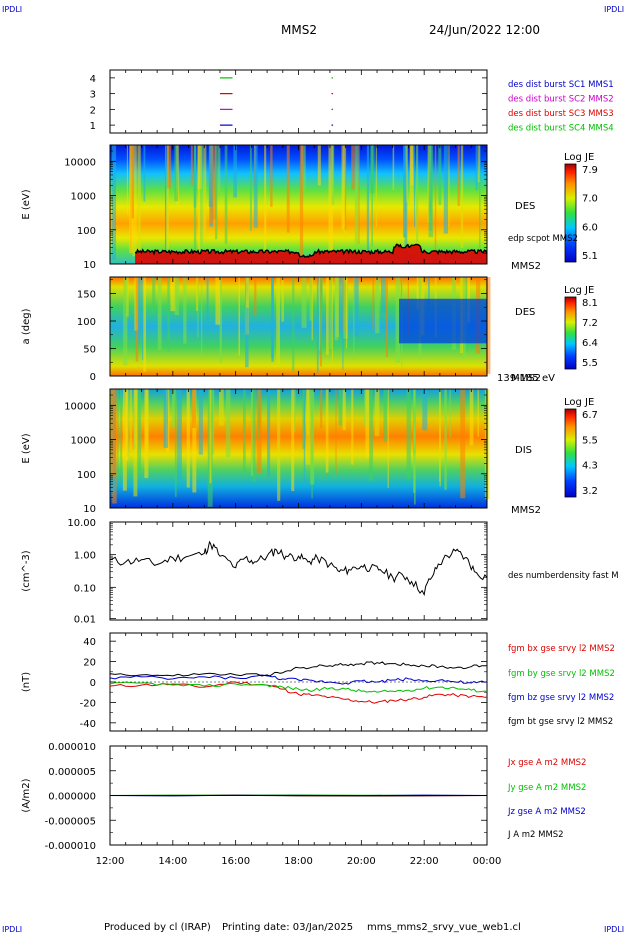  What do you see at coordinates (85, 620) in the screenshot?
I see `density-panel-ytick-label: 0.01` at bounding box center [85, 620].